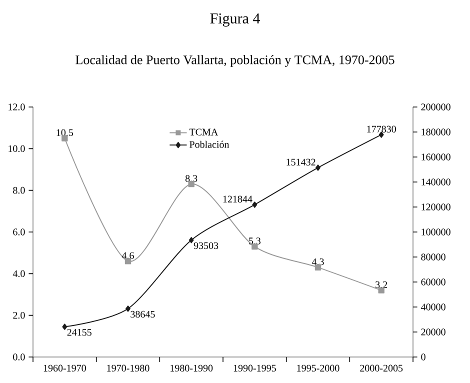 The image size is (470, 383). I want to click on data-label: 38645, so click(142, 314).